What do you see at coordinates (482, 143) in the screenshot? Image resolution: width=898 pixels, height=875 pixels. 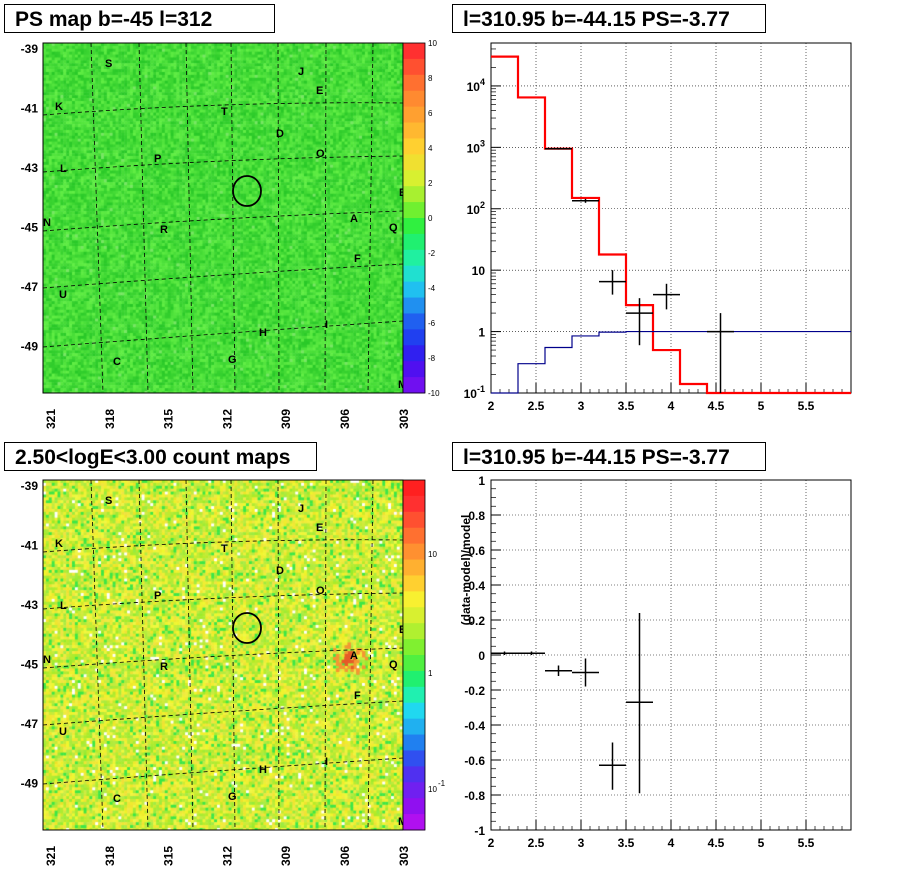 I see `y-tick-exponent: 3` at bounding box center [482, 143].